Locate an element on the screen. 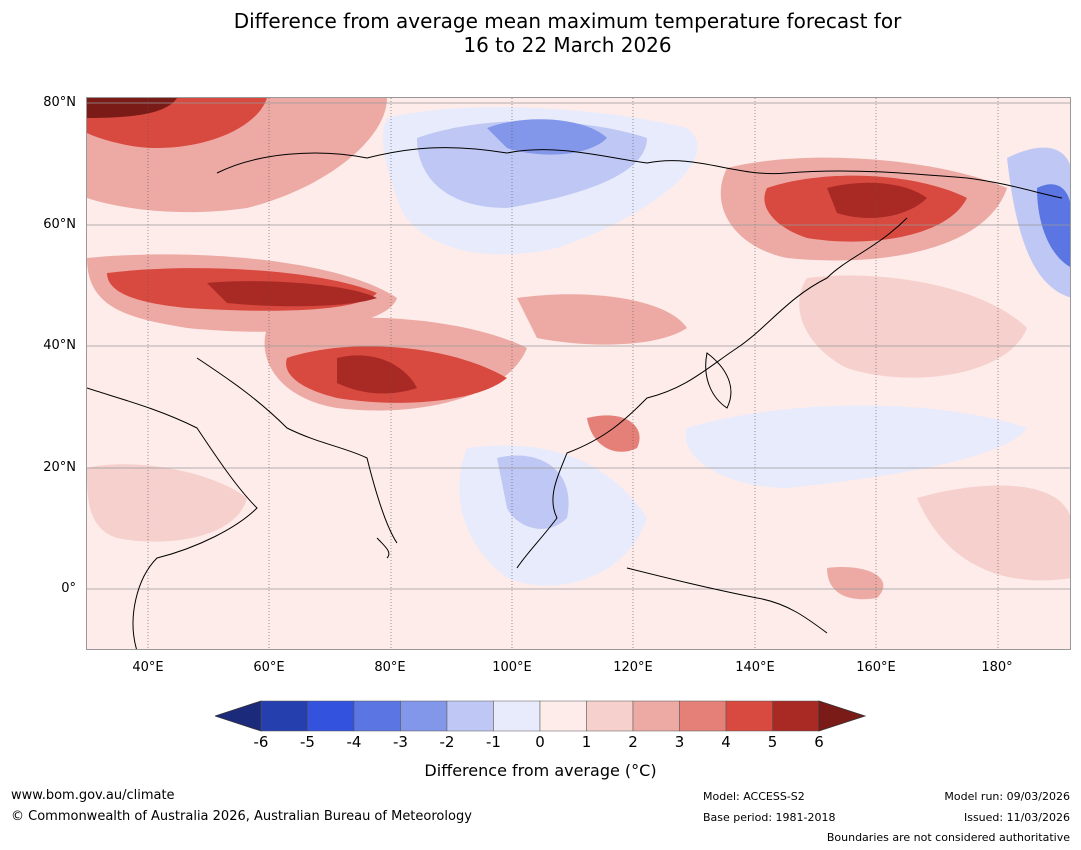 The width and height of the screenshot is (1081, 850). colorbar-tick-label: -6 is located at coordinates (261, 742).